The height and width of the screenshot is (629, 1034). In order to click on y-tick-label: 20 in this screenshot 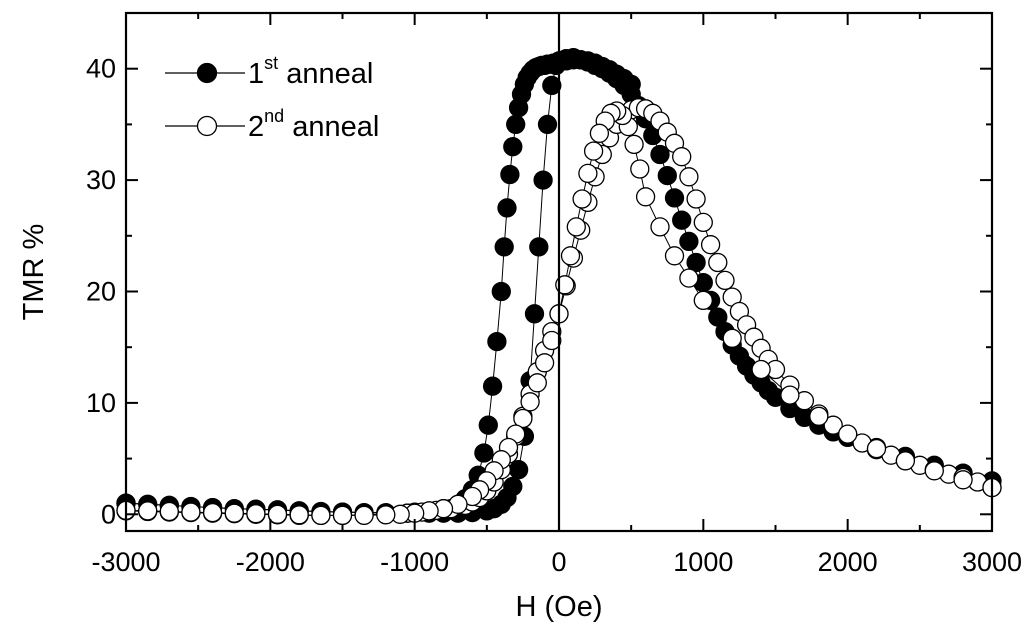, I will do `click(101, 291)`.